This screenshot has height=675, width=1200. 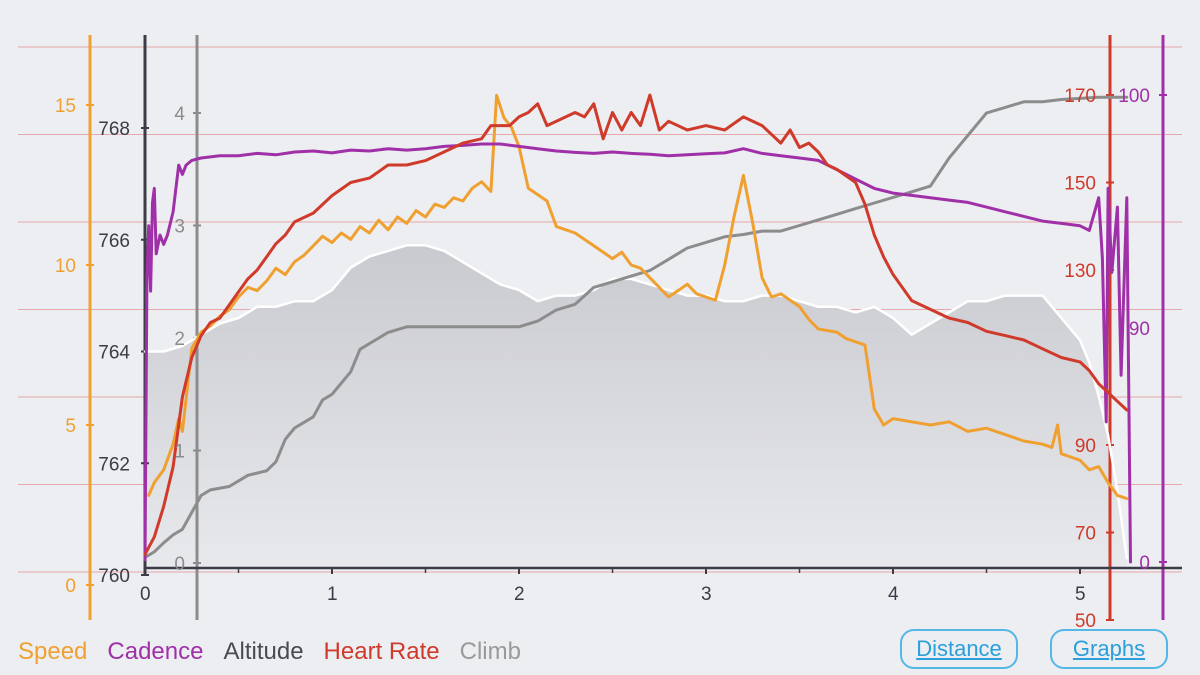 I want to click on heart_rate-tick-label: 50, so click(x=1085, y=621).